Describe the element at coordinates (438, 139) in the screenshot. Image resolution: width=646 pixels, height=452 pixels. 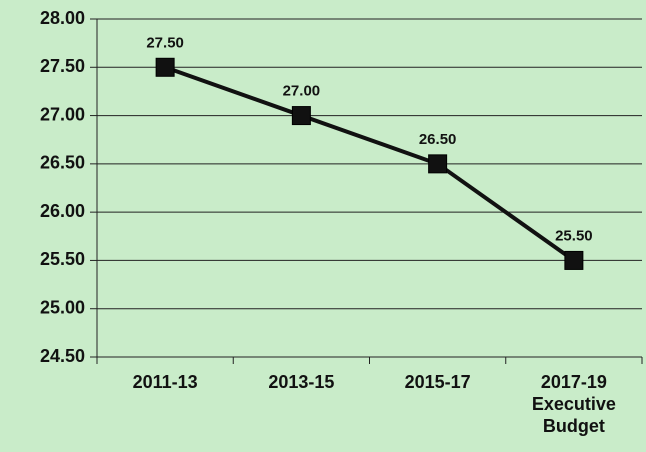
I see `data-label: 26.50` at that location.